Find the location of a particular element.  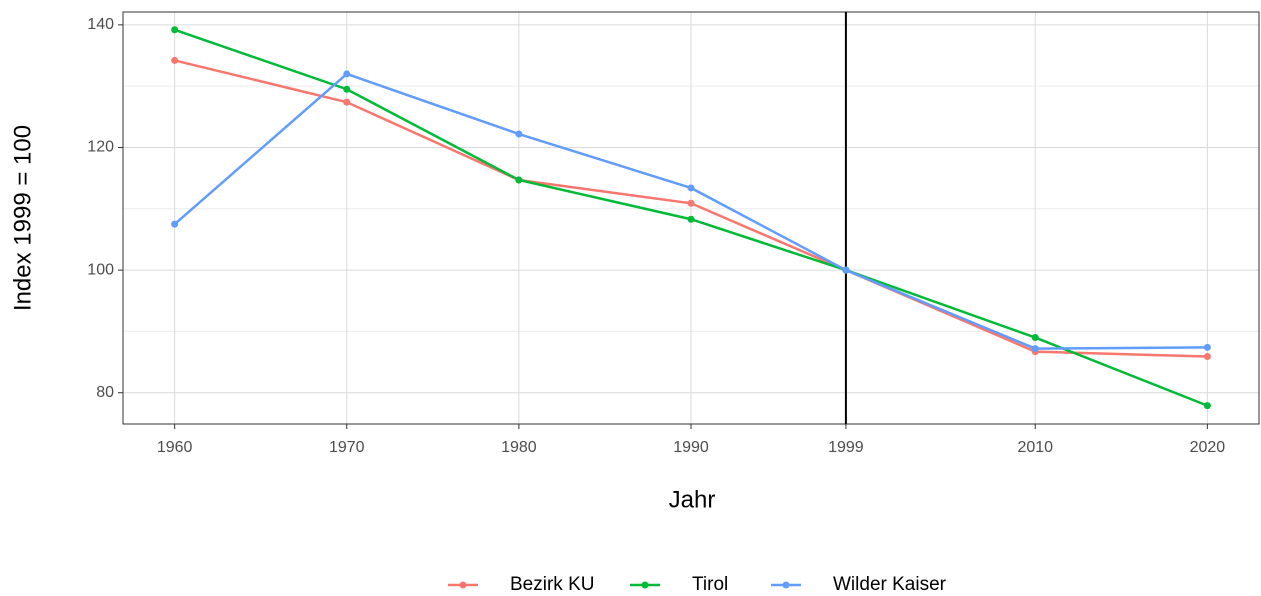

y-tick-label: 140 is located at coordinates (100, 24).